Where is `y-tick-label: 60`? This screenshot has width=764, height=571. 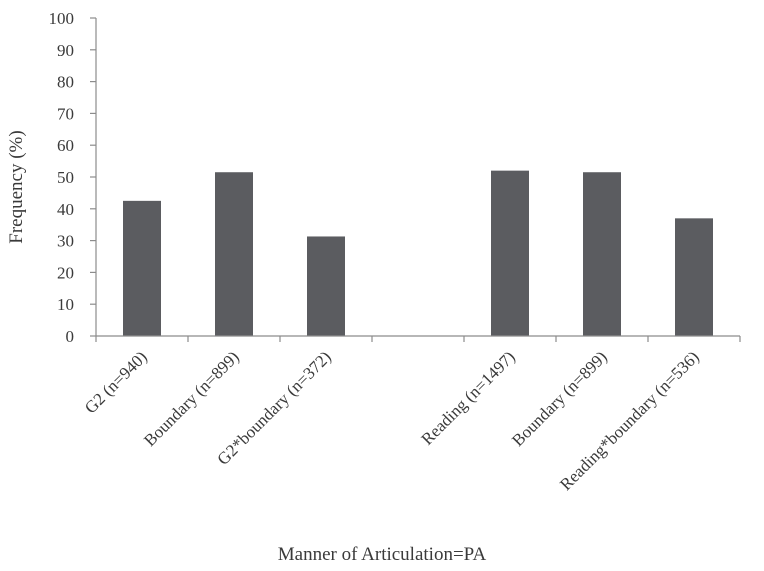
y-tick-label: 60 is located at coordinates (65, 145).